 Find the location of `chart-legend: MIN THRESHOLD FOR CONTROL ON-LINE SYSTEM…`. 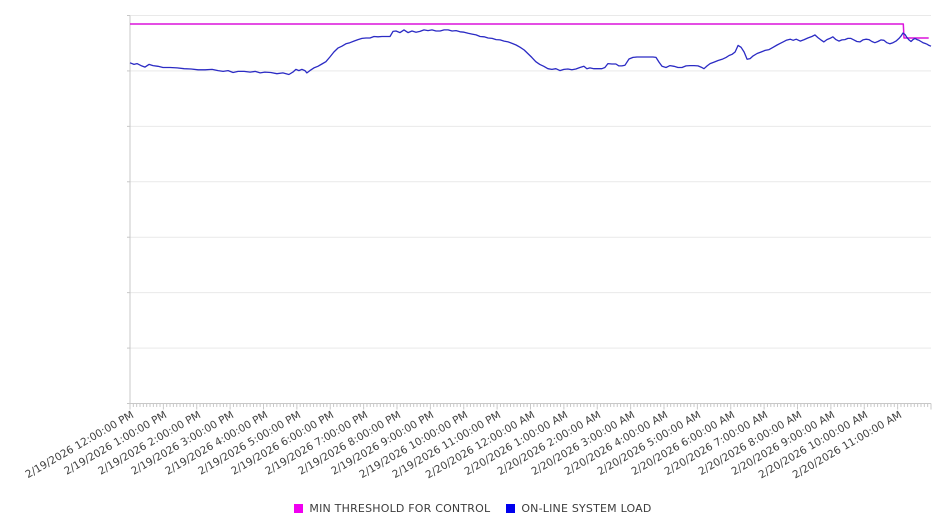

chart-legend: MIN THRESHOLD FOR CONTROL ON-LINE SYSTEM… is located at coordinates (473, 508).